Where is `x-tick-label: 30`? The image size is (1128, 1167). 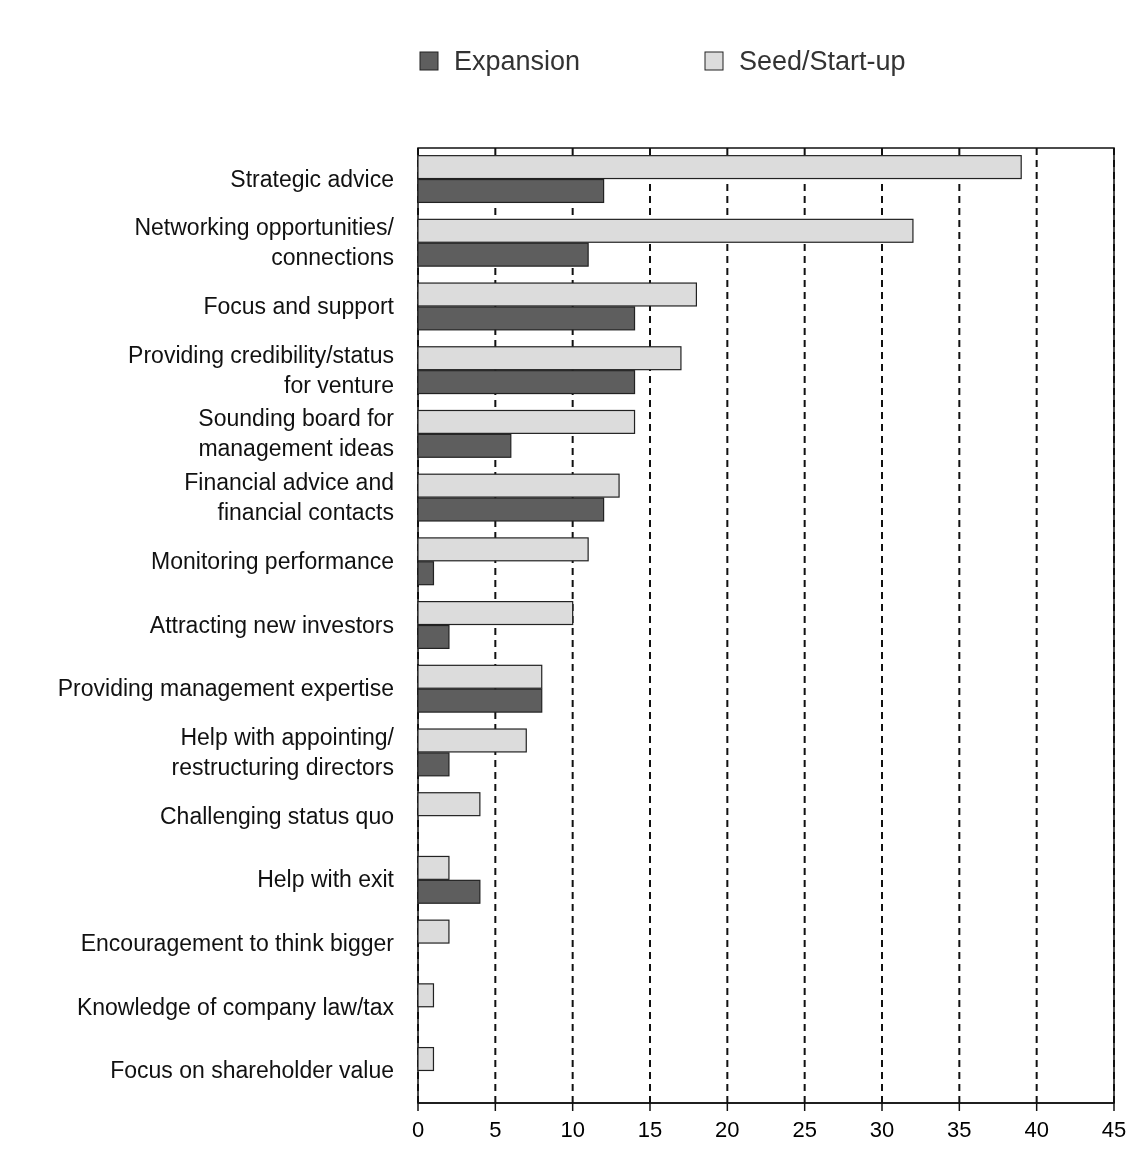 x-tick-label: 30 is located at coordinates (882, 1129).